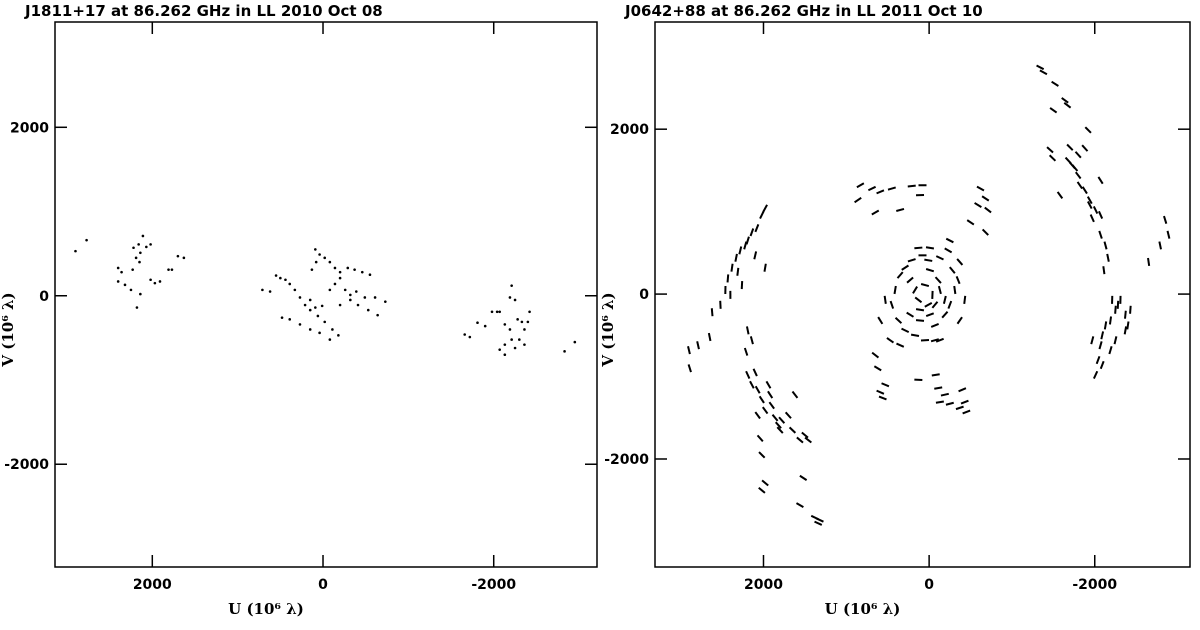 Image resolution: width=1200 pixels, height=630 pixels. Describe the element at coordinates (1094, 585) in the screenshot. I see `x-tick-label: -2000` at that location.